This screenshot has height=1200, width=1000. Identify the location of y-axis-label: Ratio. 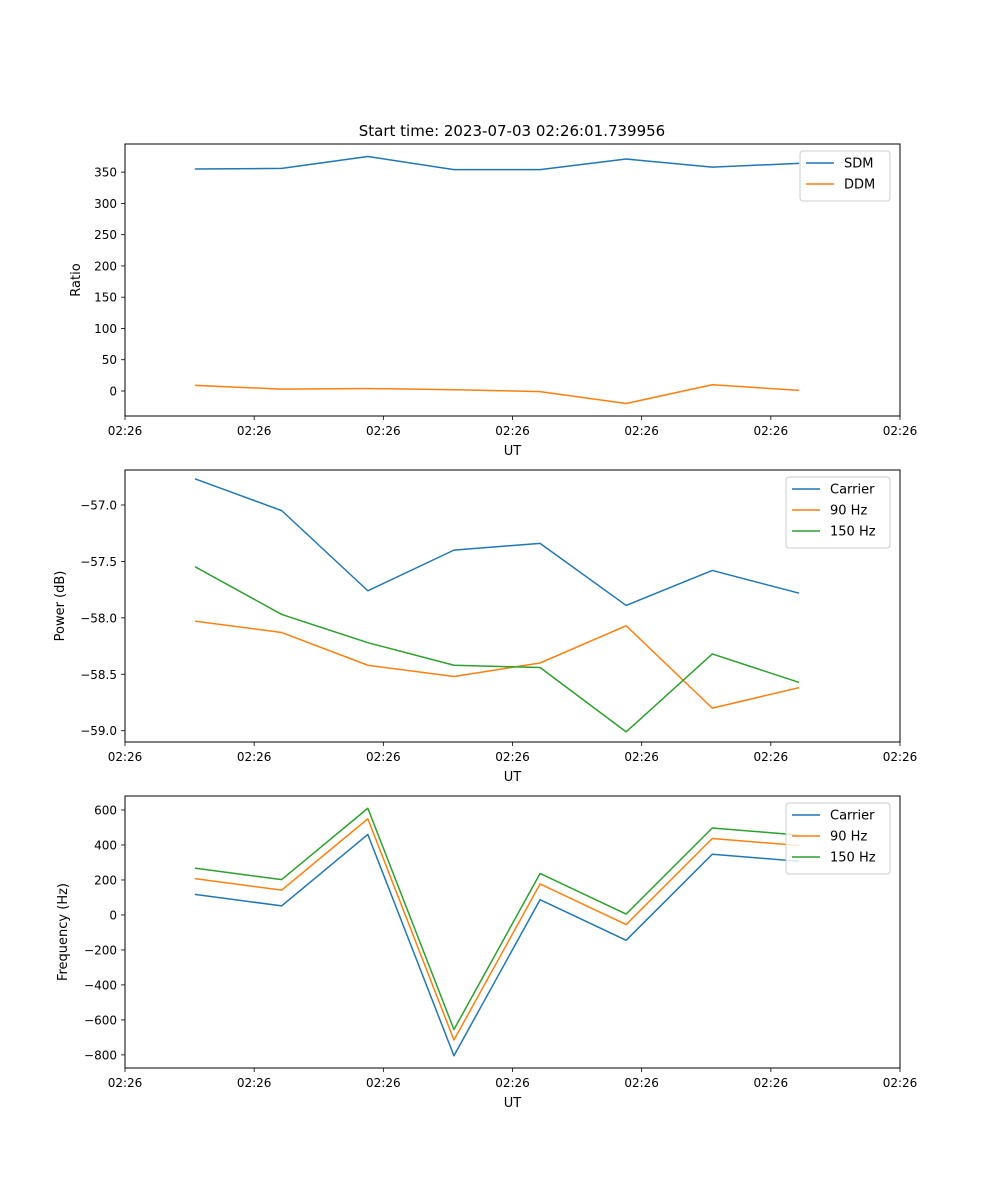
(76, 279).